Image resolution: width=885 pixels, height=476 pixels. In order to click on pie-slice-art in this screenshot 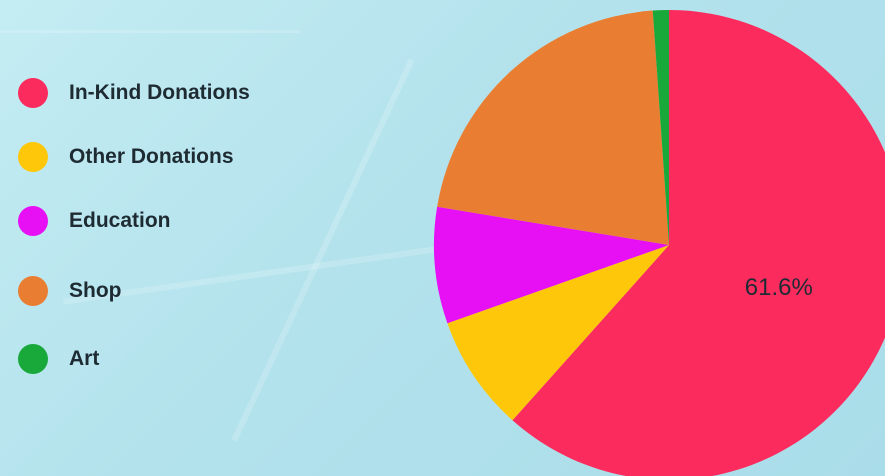, I will do `click(660, 127)`.